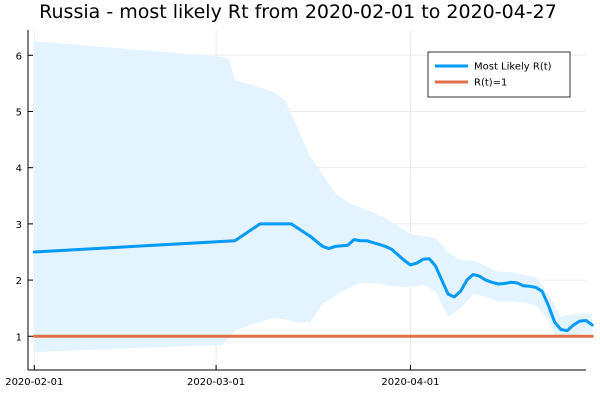  I want to click on legend-label: R(t)=1, so click(490, 83).